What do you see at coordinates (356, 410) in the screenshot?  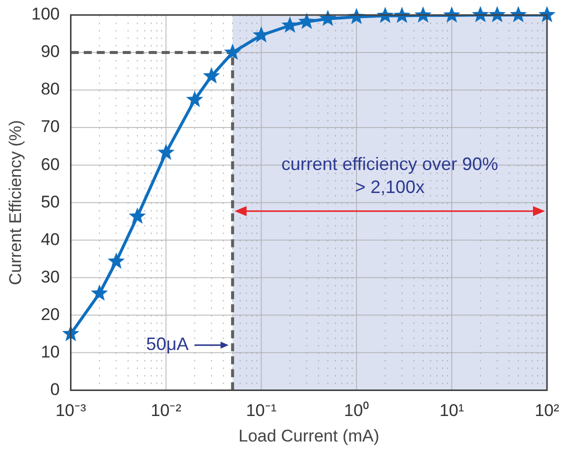 I see `x-tick-label: 10⁰` at bounding box center [356, 410].